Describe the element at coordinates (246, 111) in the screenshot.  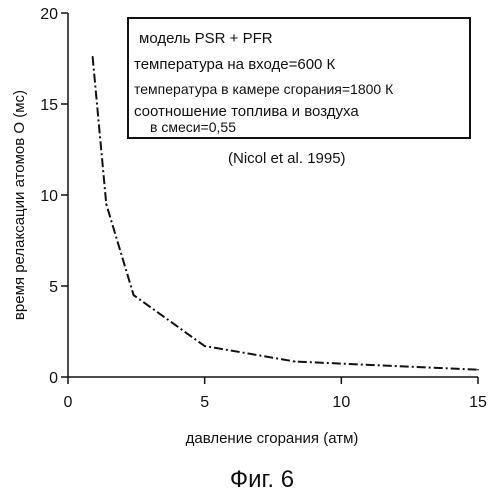
I see `legend-line-4: соотношение топлива и воздуха` at that location.